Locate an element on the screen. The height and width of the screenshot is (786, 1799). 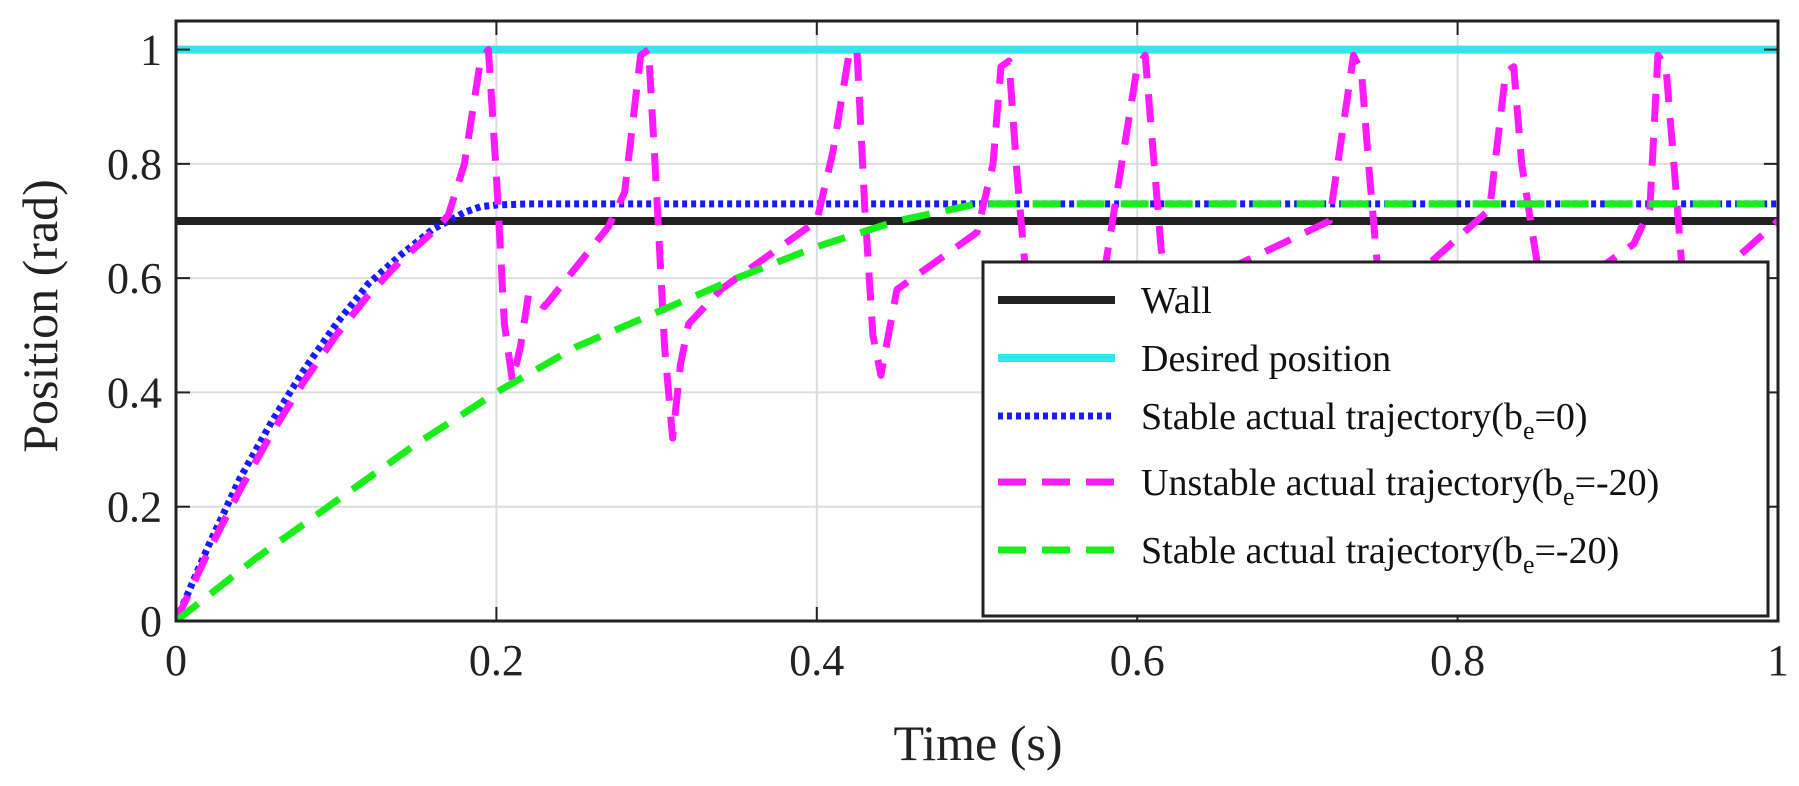
x-tick-label-0: 0 is located at coordinates (176, 660).